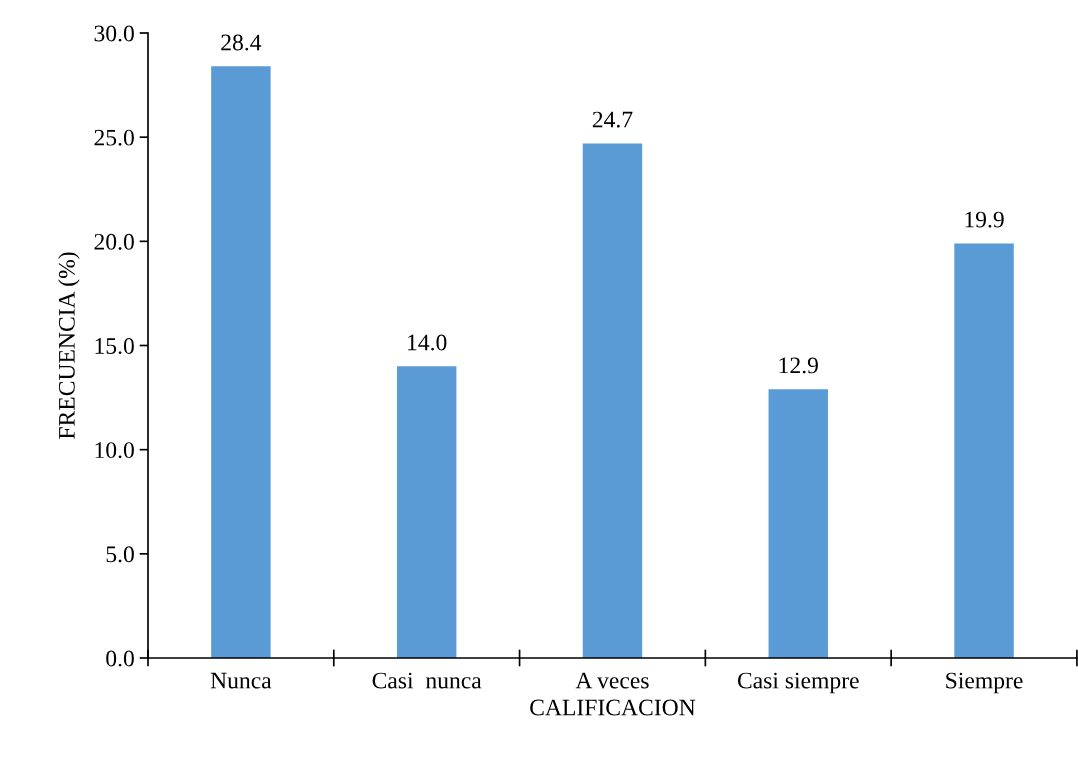 This screenshot has width=1078, height=764. What do you see at coordinates (613, 707) in the screenshot?
I see `x-axis-title: CALIFICACION` at bounding box center [613, 707].